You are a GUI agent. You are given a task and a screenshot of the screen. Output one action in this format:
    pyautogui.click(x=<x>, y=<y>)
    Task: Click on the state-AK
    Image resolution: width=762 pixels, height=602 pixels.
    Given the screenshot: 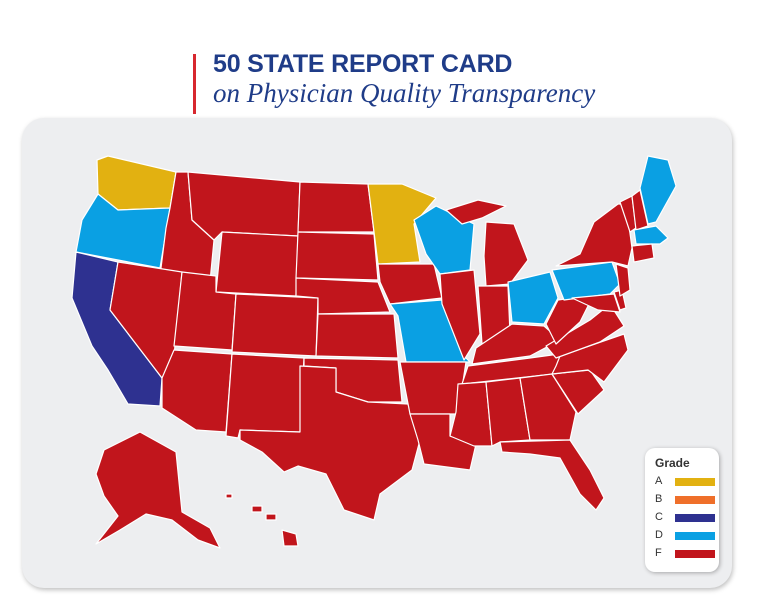 What is the action you would take?
    pyautogui.click(x=158, y=490)
    